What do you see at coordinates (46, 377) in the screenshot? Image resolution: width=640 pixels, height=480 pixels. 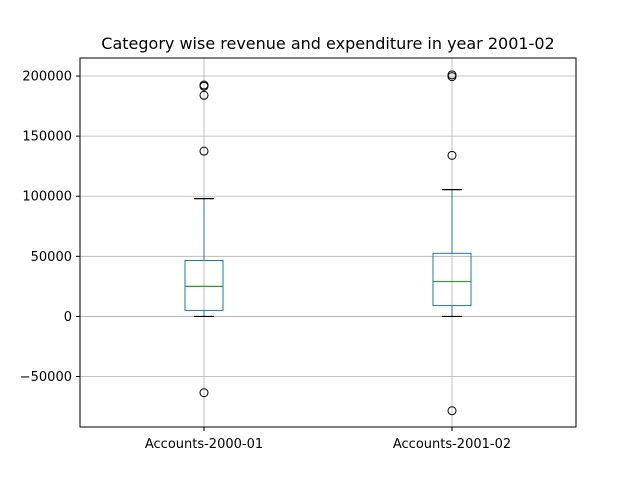 I see `y-tick-label: −50000` at bounding box center [46, 377].